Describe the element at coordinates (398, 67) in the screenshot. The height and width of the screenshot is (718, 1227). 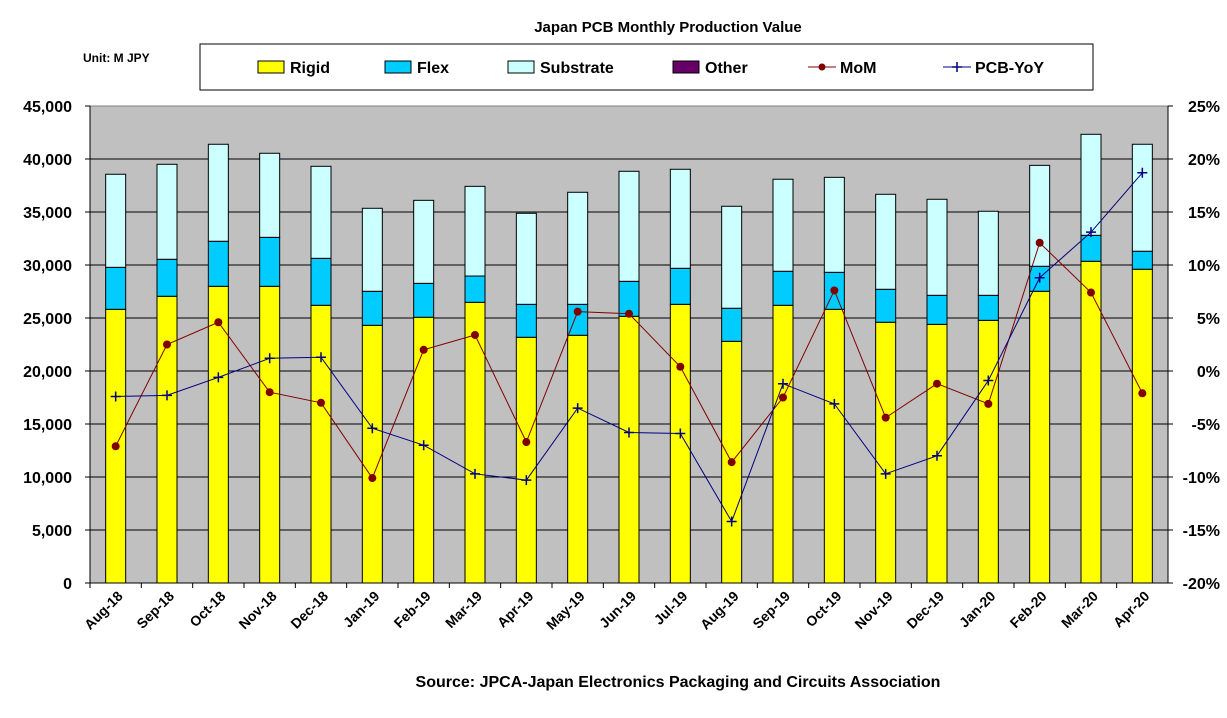
I see `legend-swatch-flex` at that location.